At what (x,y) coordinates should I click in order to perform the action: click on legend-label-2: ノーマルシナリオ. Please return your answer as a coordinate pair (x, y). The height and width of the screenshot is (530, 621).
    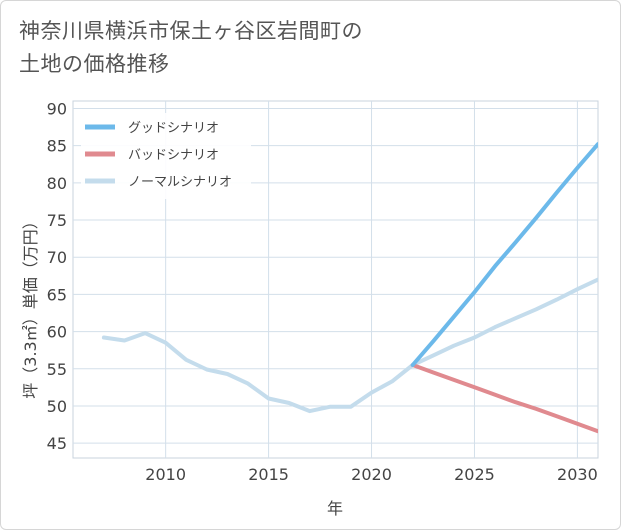
    Looking at the image, I should click on (180, 182).